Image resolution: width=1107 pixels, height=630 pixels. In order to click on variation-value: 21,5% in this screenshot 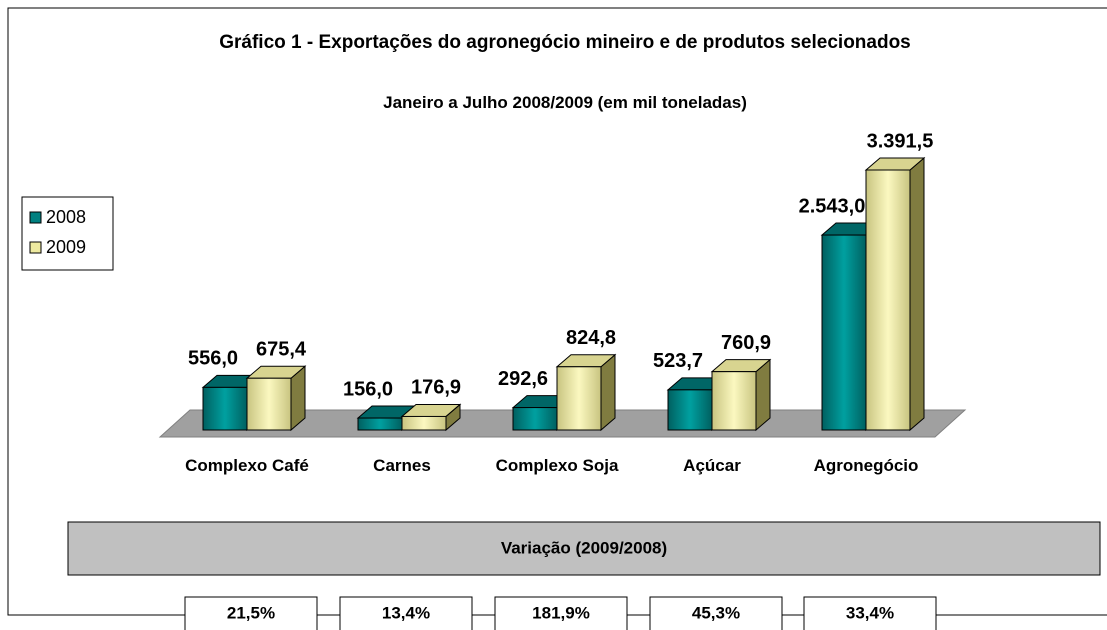, I will do `click(251, 612)`.